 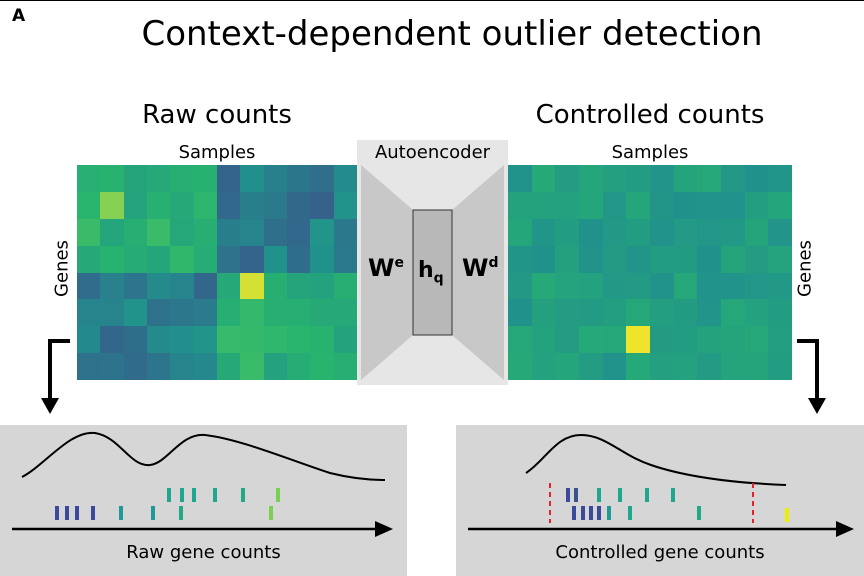 What do you see at coordinates (217, 152) in the screenshot?
I see `raw-samples-label: Samples` at bounding box center [217, 152].